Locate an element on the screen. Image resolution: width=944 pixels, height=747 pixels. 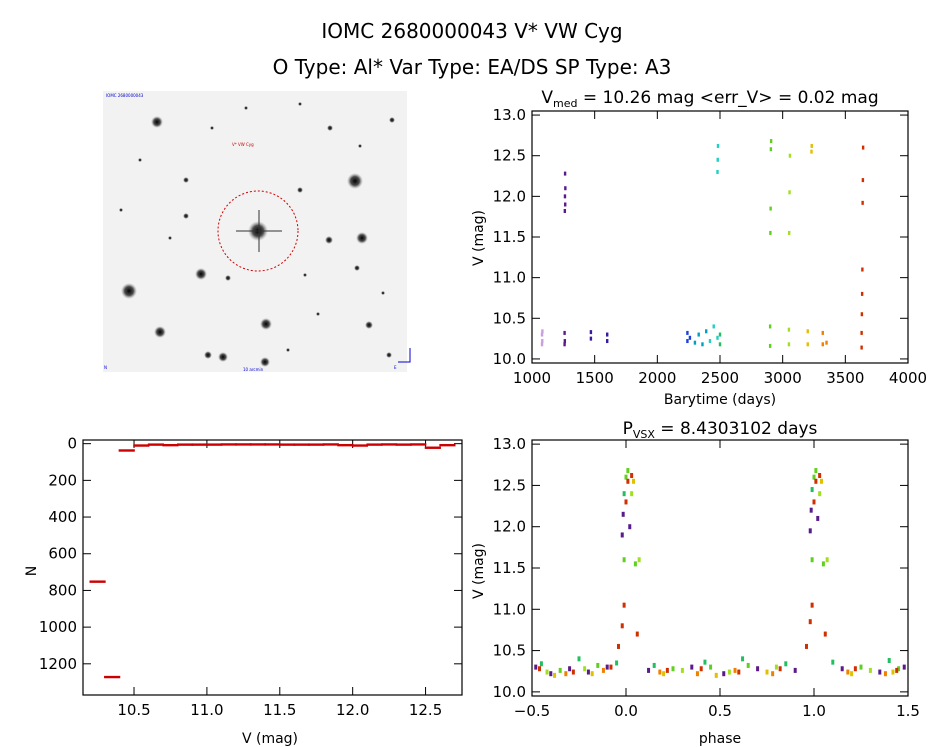
y-tick-label: 1000 is located at coordinates (58, 627).